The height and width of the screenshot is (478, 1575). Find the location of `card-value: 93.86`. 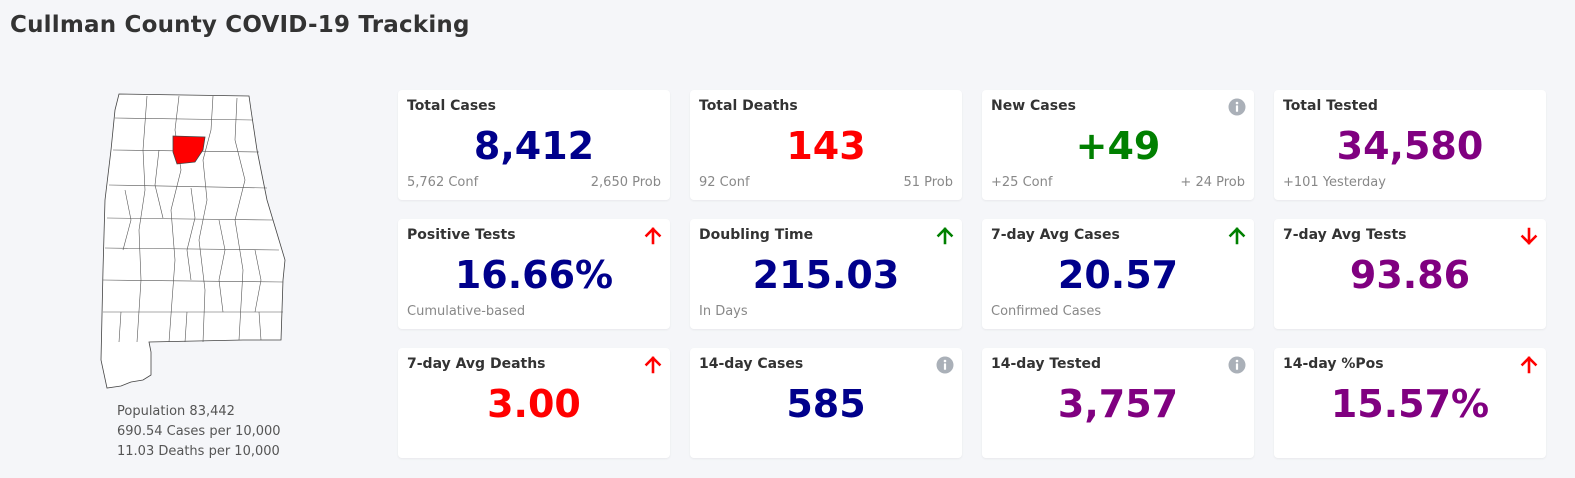

card-value: 93.86 is located at coordinates (1410, 275).